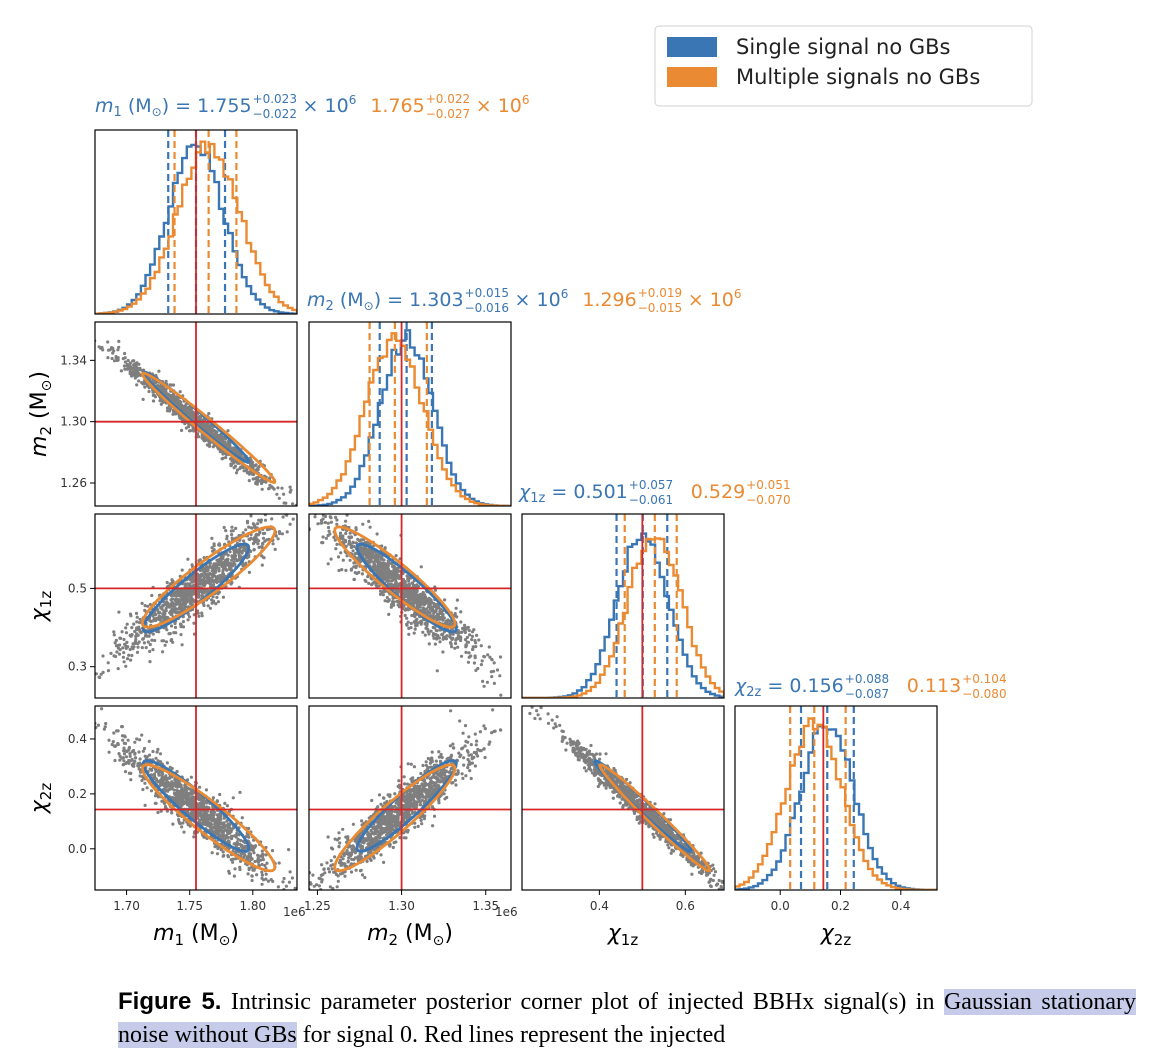  I want to click on scatter-panel-m1-m2, so click(187, 411).